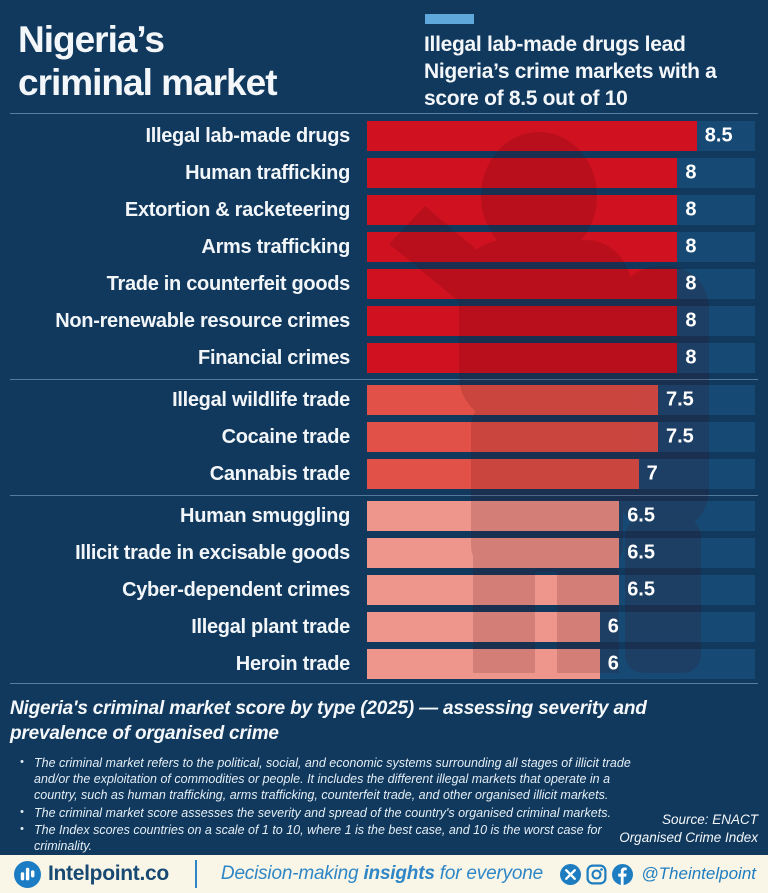 This screenshot has height=893, width=768. Describe the element at coordinates (212, 552) in the screenshot. I see `bar-label: Illicit trade in excisable goods` at that location.